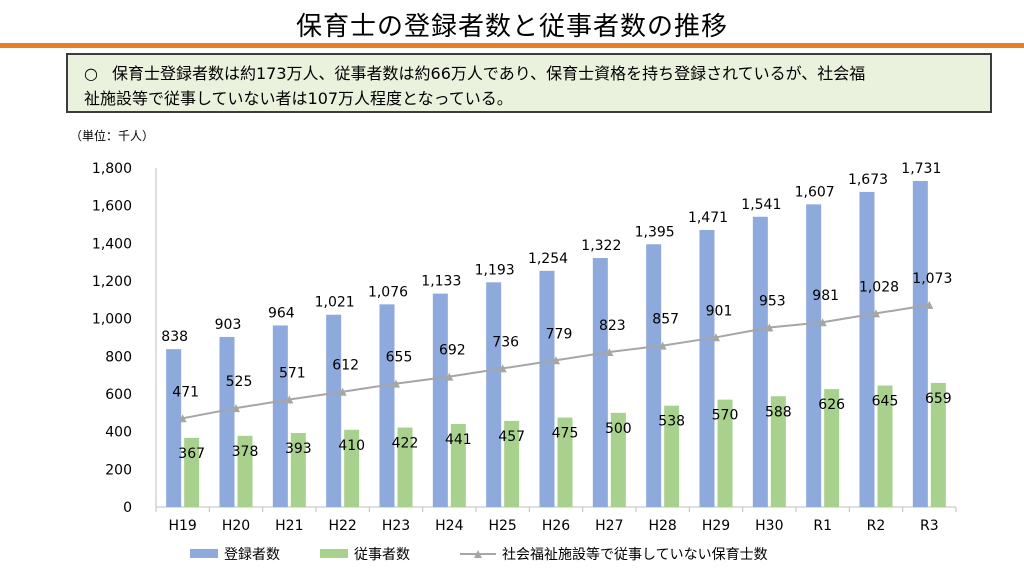 This screenshot has height=574, width=1024. I want to click on registered-data-label: 1,471, so click(708, 218).